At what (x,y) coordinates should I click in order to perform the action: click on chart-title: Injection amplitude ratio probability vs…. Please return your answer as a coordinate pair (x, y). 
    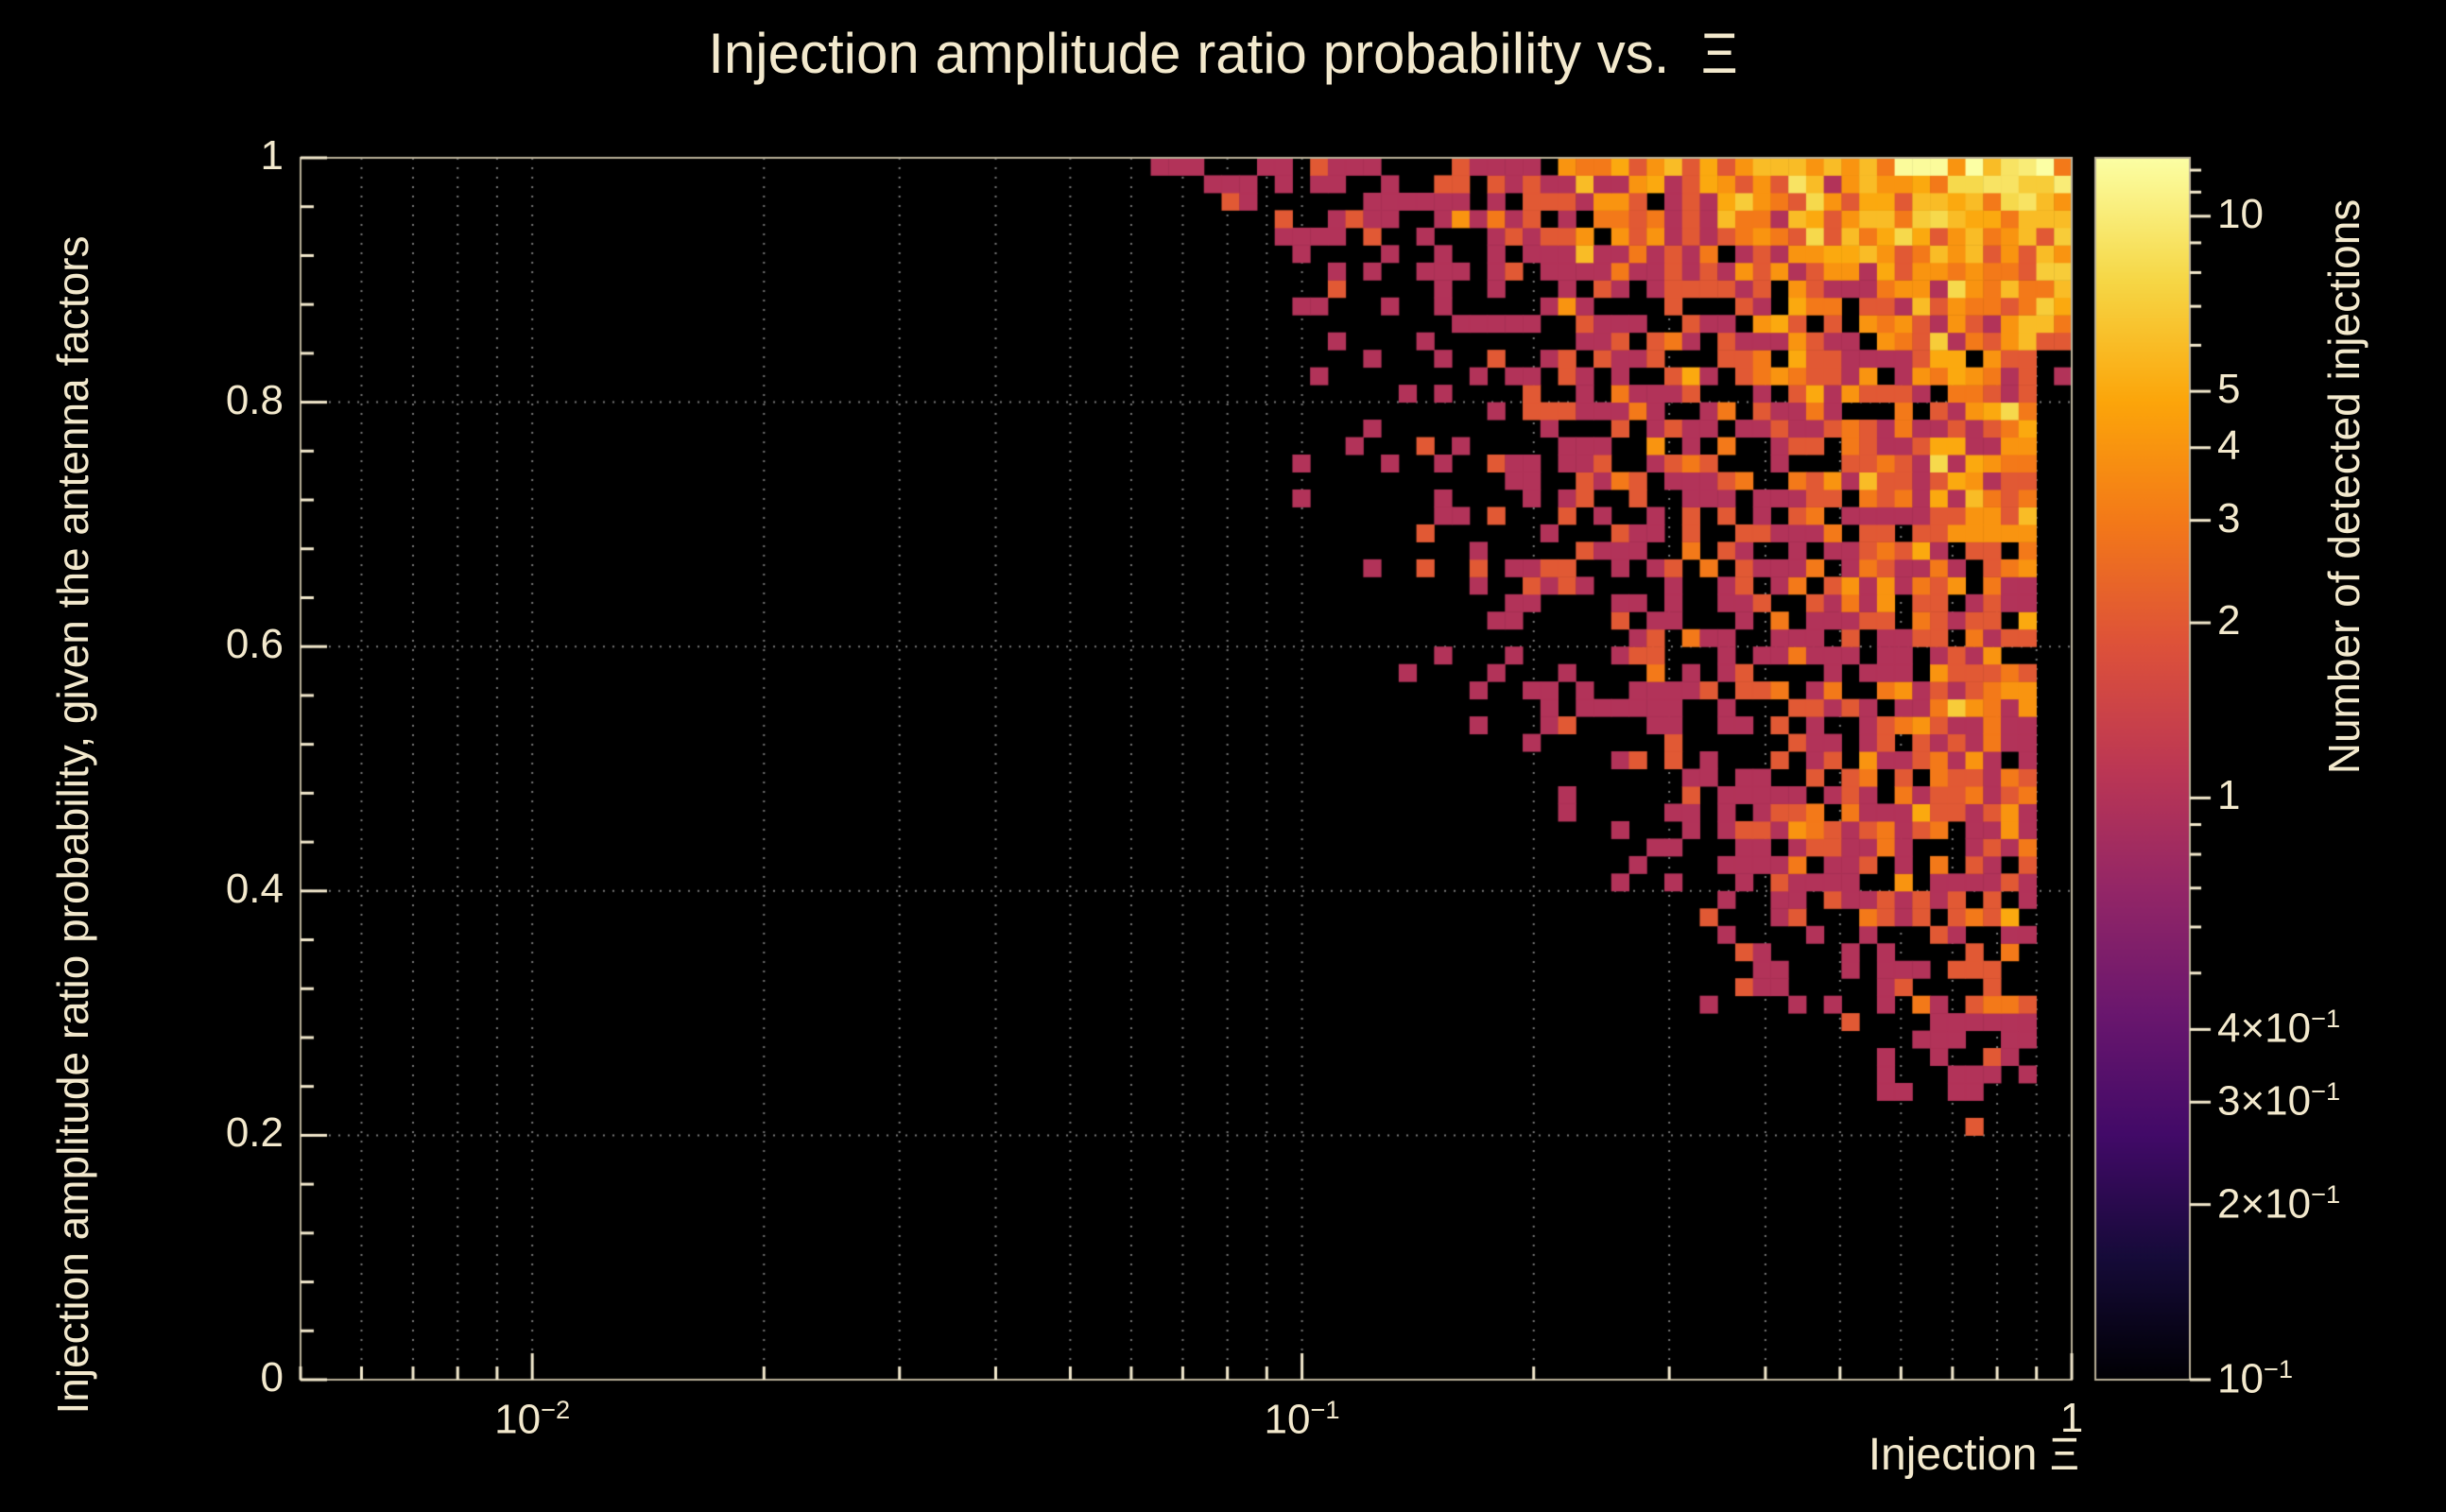
    Looking at the image, I should click on (1223, 53).